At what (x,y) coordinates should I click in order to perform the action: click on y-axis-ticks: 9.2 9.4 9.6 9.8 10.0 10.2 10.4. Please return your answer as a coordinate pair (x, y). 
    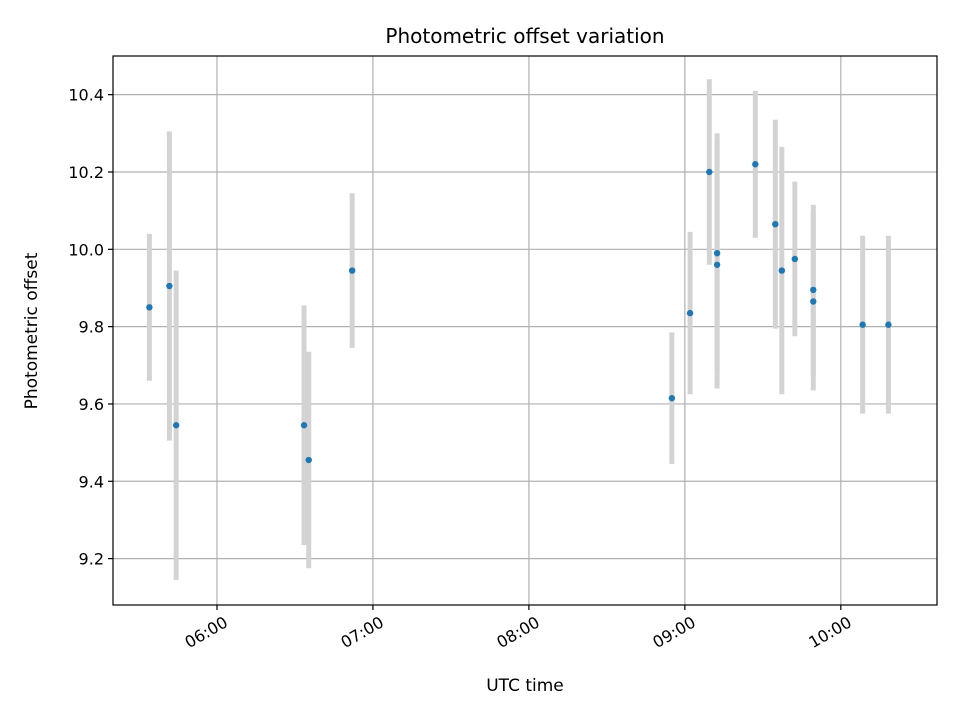
    Looking at the image, I should click on (90, 327).